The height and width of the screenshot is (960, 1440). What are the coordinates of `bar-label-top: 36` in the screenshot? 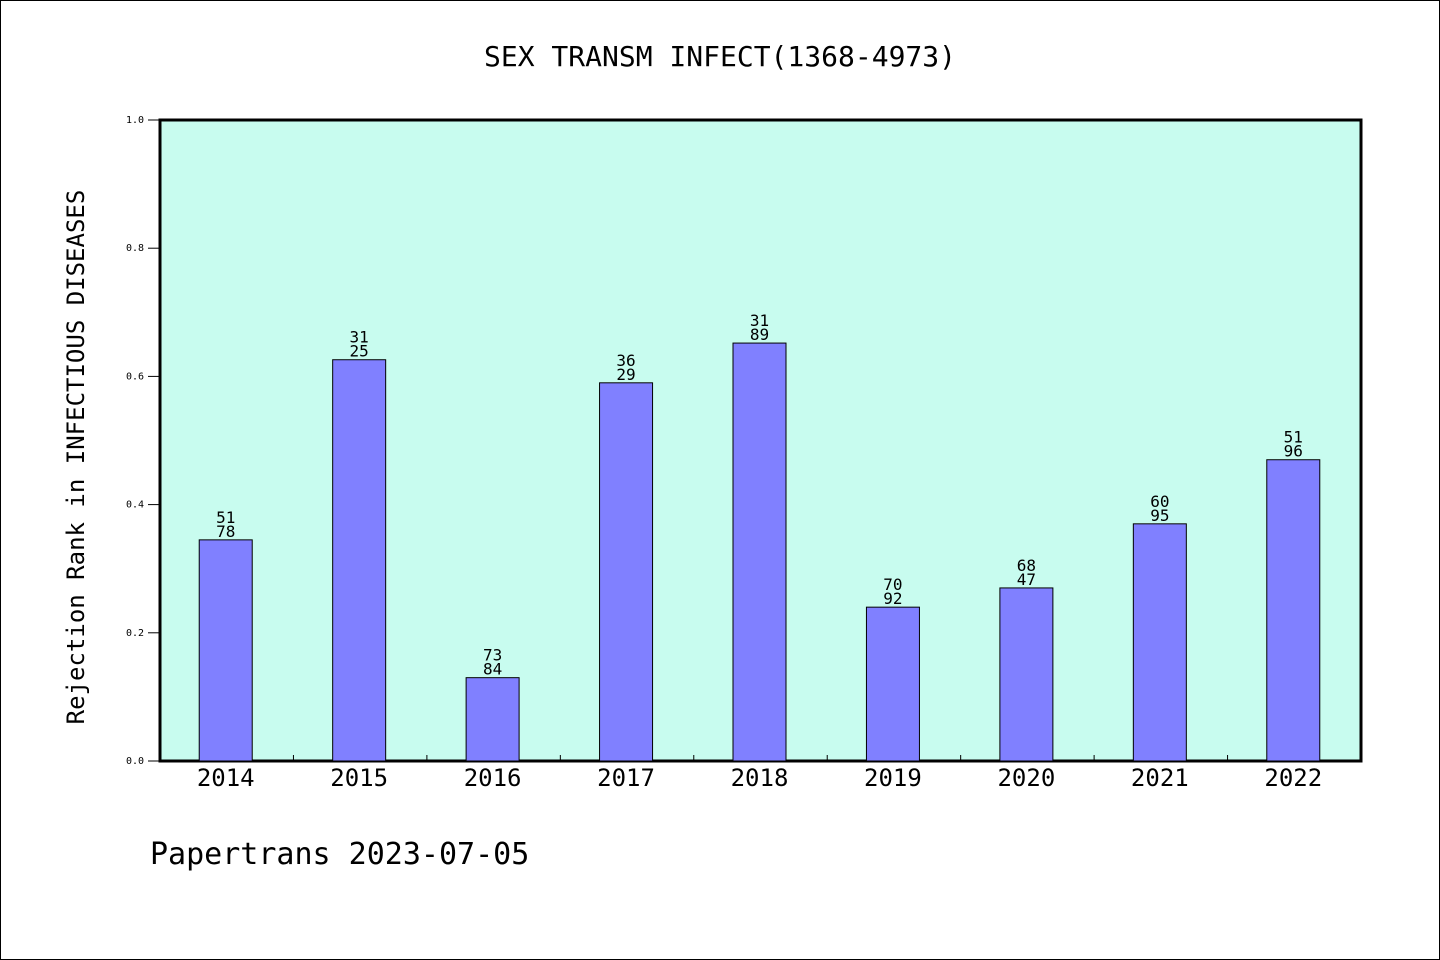 It's located at (625, 360).